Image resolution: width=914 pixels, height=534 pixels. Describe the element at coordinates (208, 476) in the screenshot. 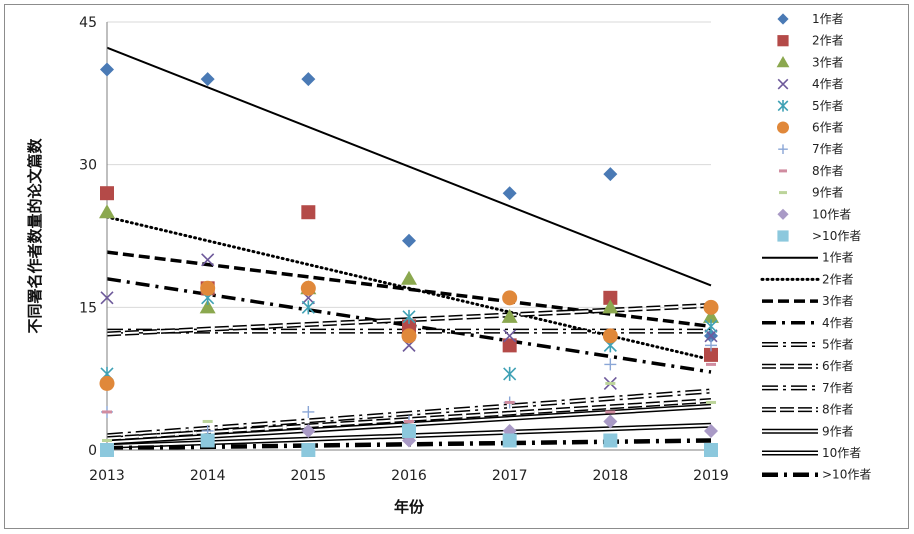

I see `x-tick-label: 2014` at that location.